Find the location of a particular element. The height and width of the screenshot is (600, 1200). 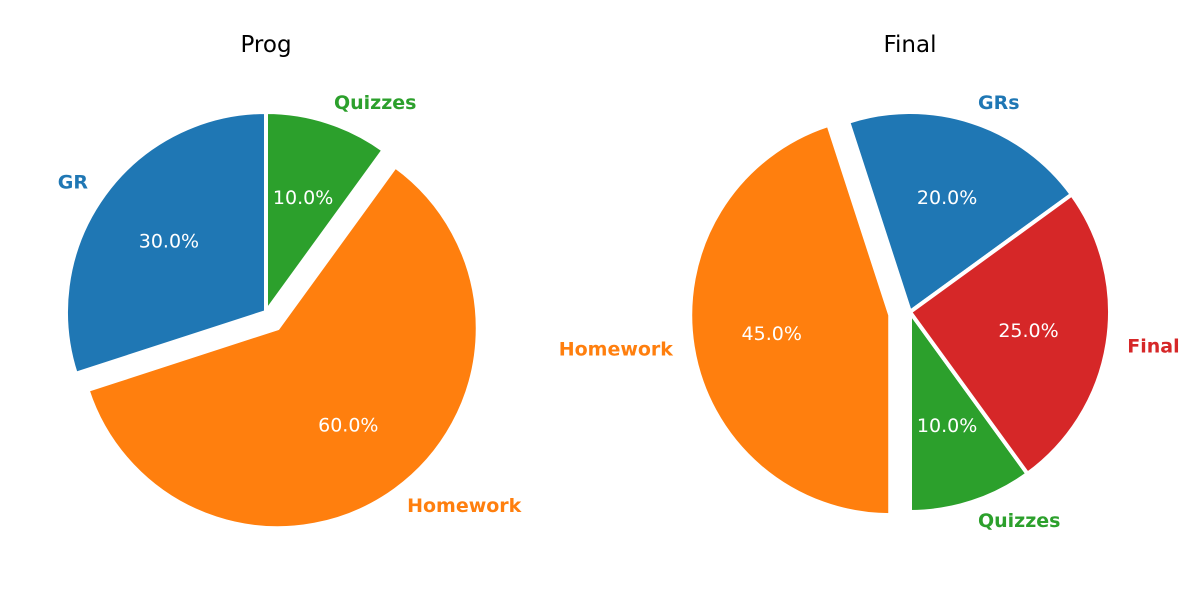

pie-slice-final-homework is located at coordinates (790, 320).